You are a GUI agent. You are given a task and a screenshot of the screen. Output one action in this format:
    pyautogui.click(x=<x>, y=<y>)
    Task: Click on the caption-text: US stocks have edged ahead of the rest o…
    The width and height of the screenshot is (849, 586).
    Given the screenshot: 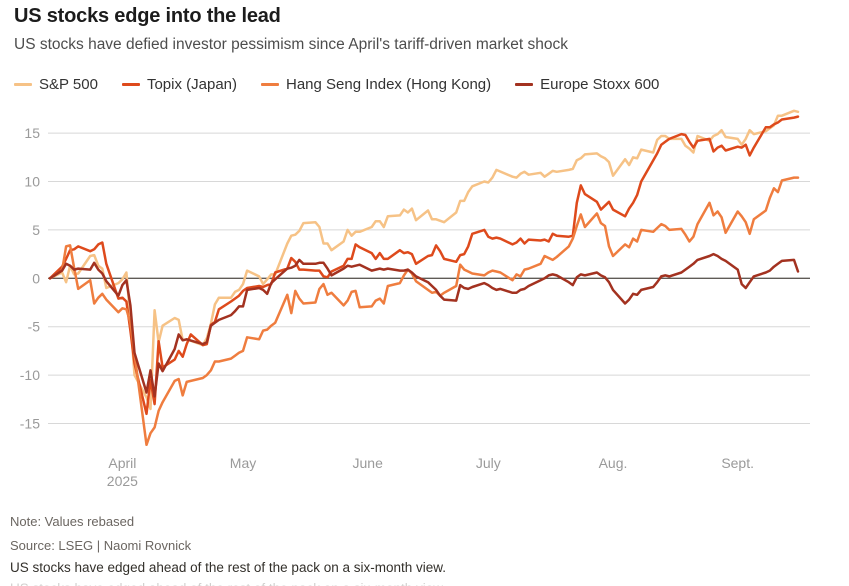 What is the action you would take?
    pyautogui.click(x=228, y=567)
    